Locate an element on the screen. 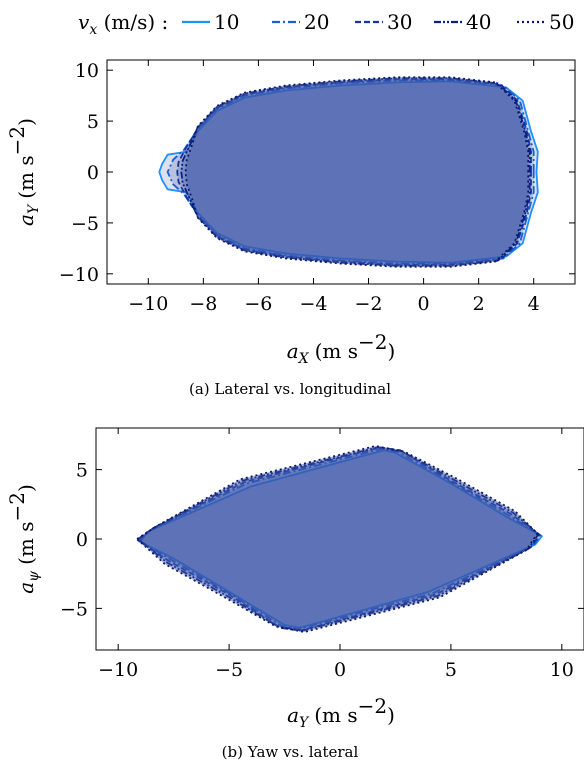  x-tick-label: −6 is located at coordinates (258, 304).